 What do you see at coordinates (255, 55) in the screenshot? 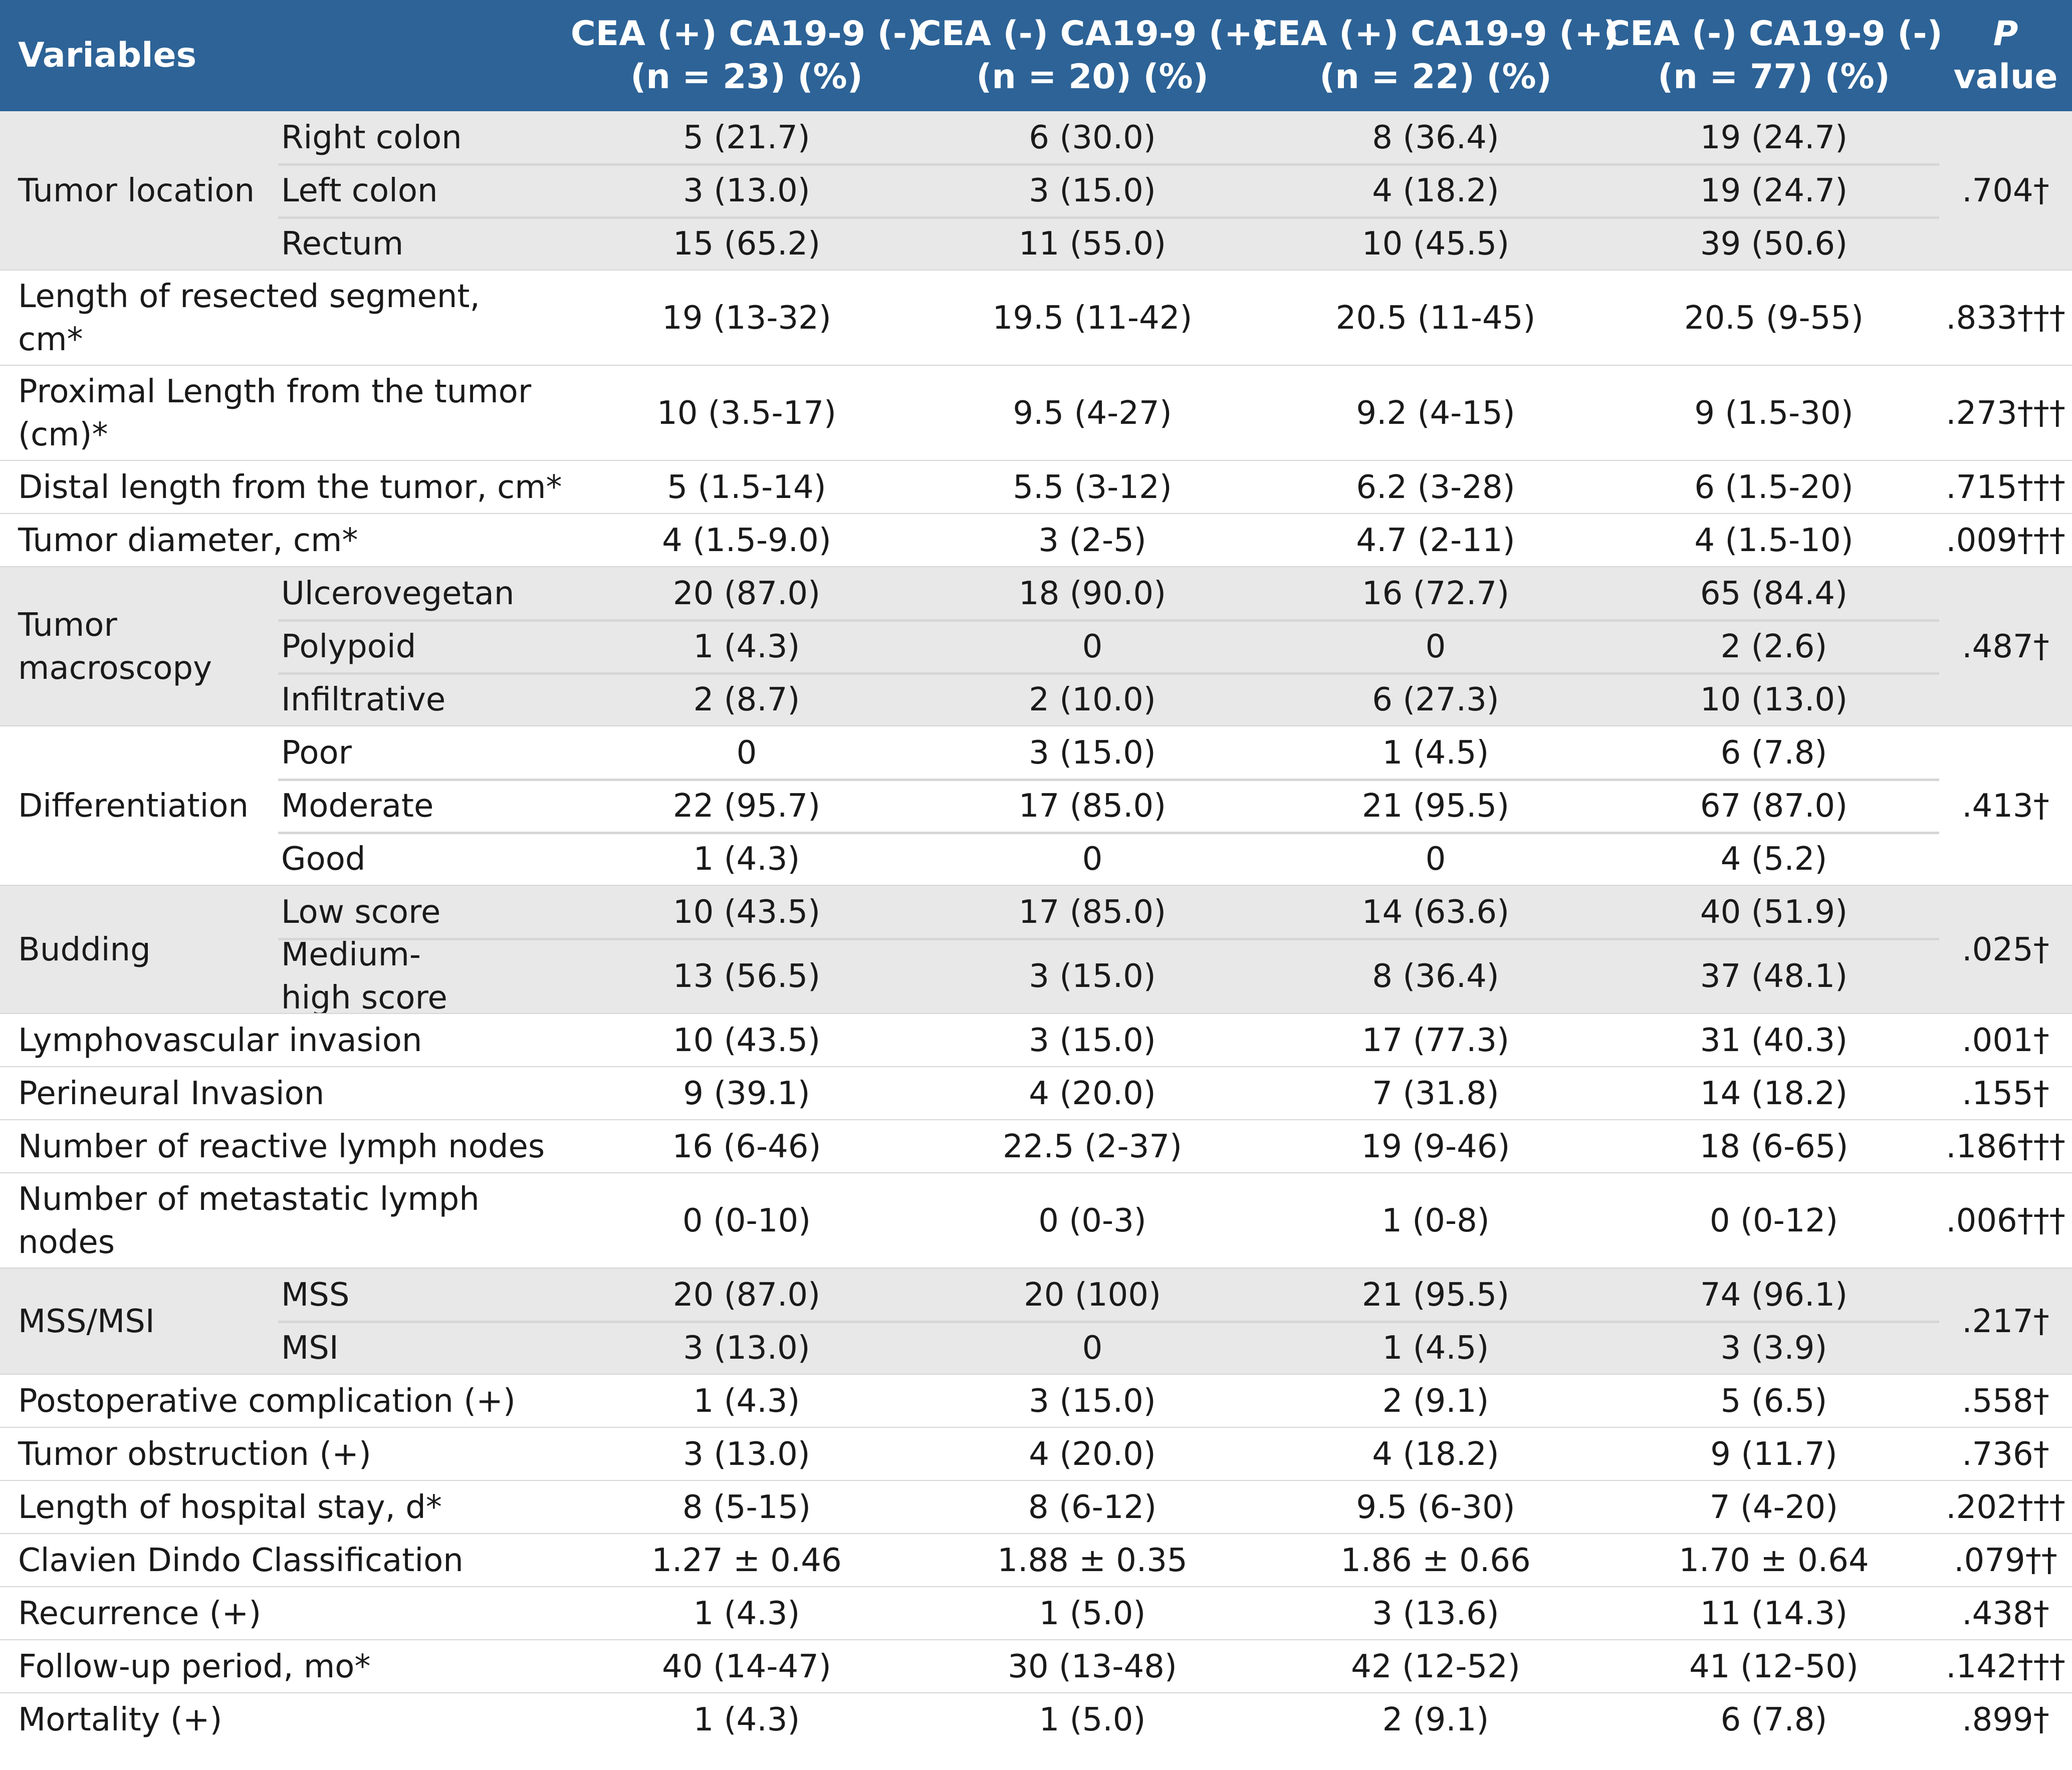
I see `header-variables: Variables` at bounding box center [255, 55].